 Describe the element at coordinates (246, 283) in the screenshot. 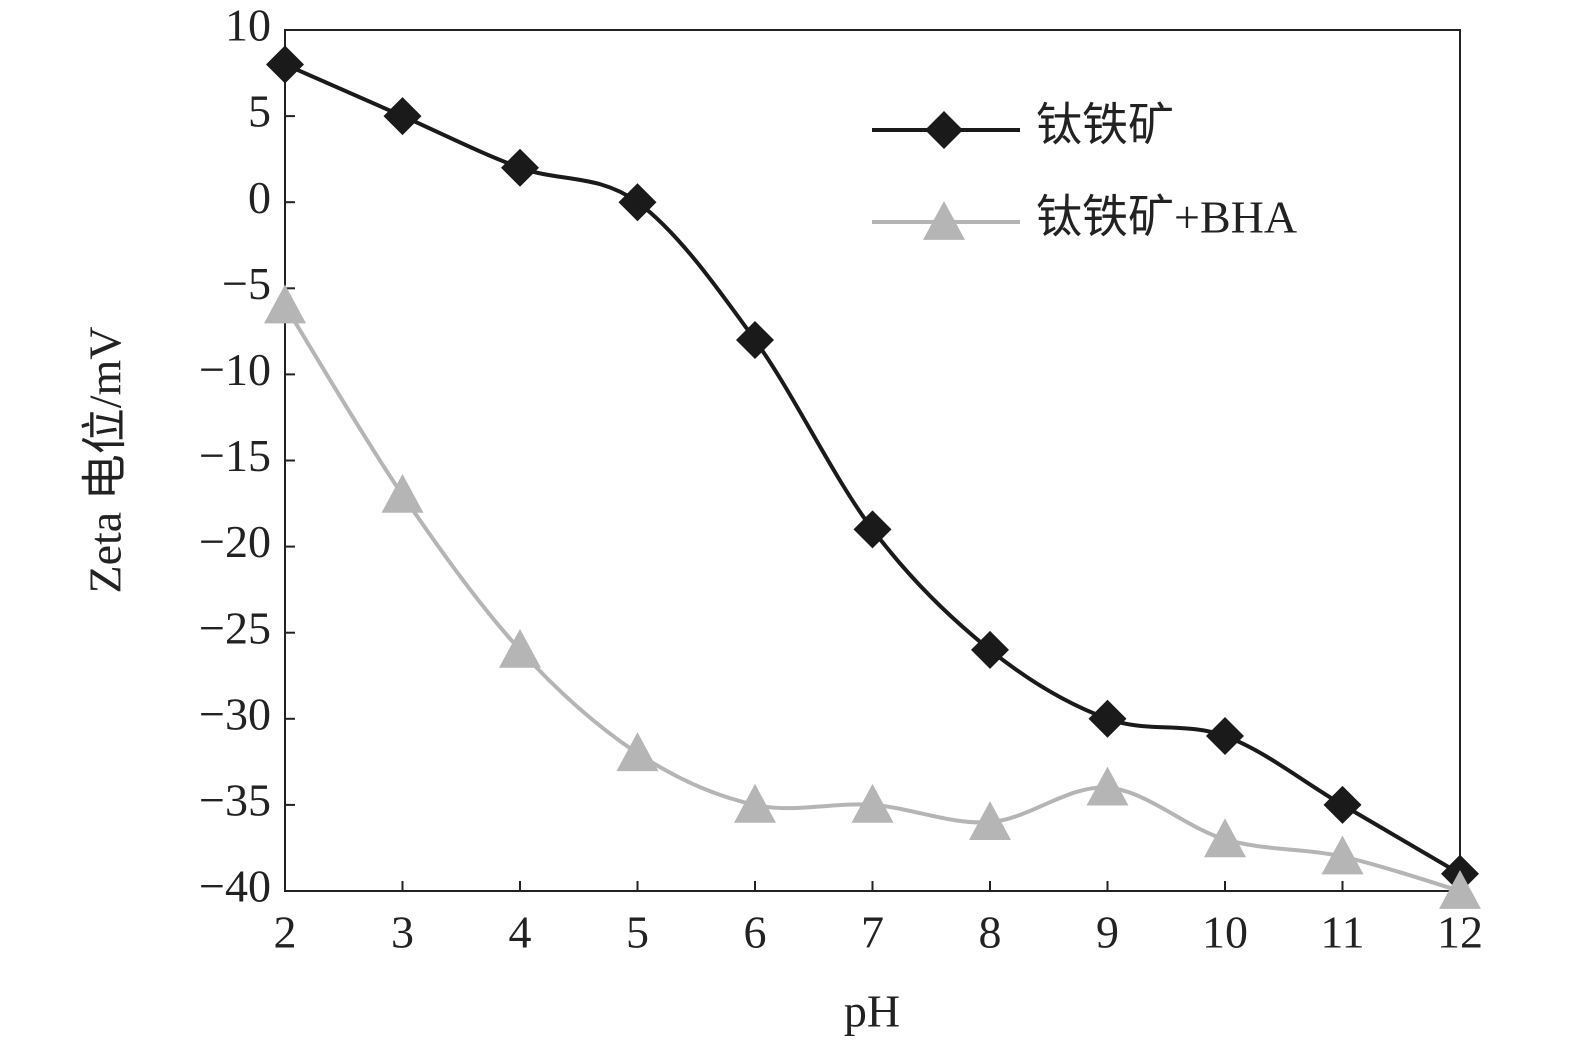

I see `y-tick-label: −5` at that location.